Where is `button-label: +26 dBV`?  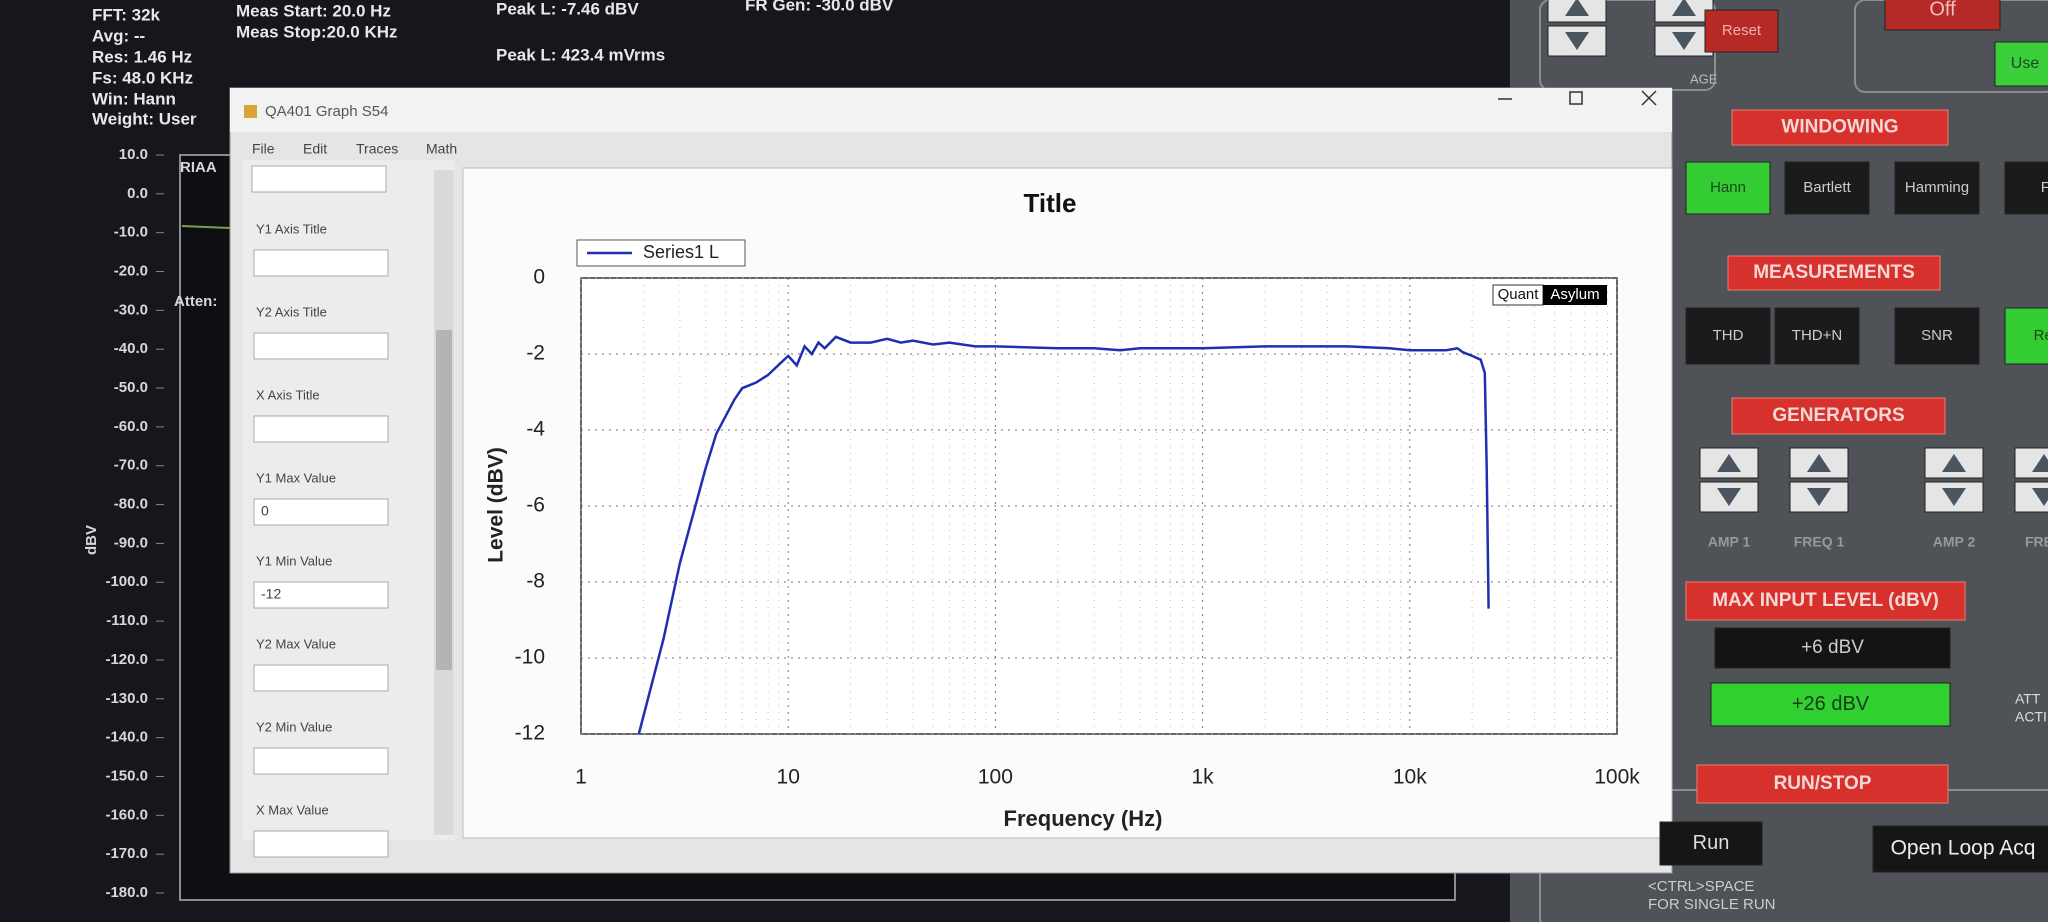 button-label: +26 dBV is located at coordinates (1831, 704).